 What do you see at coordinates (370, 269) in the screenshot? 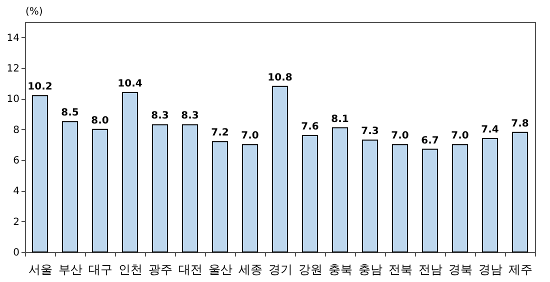
I see `x-tick-label: 충남` at bounding box center [370, 269].